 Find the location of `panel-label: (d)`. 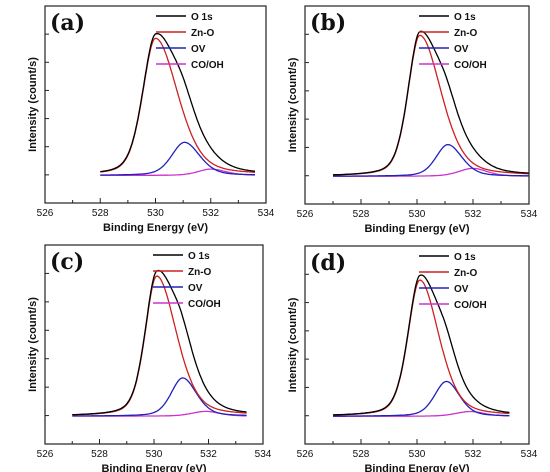

panel-label: (d) is located at coordinates (328, 263).